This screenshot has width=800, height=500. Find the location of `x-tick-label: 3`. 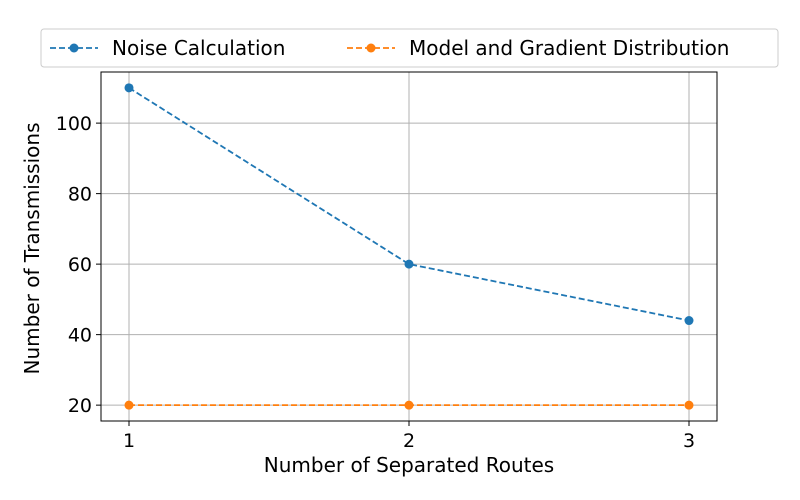

x-tick-label: 3 is located at coordinates (689, 441).